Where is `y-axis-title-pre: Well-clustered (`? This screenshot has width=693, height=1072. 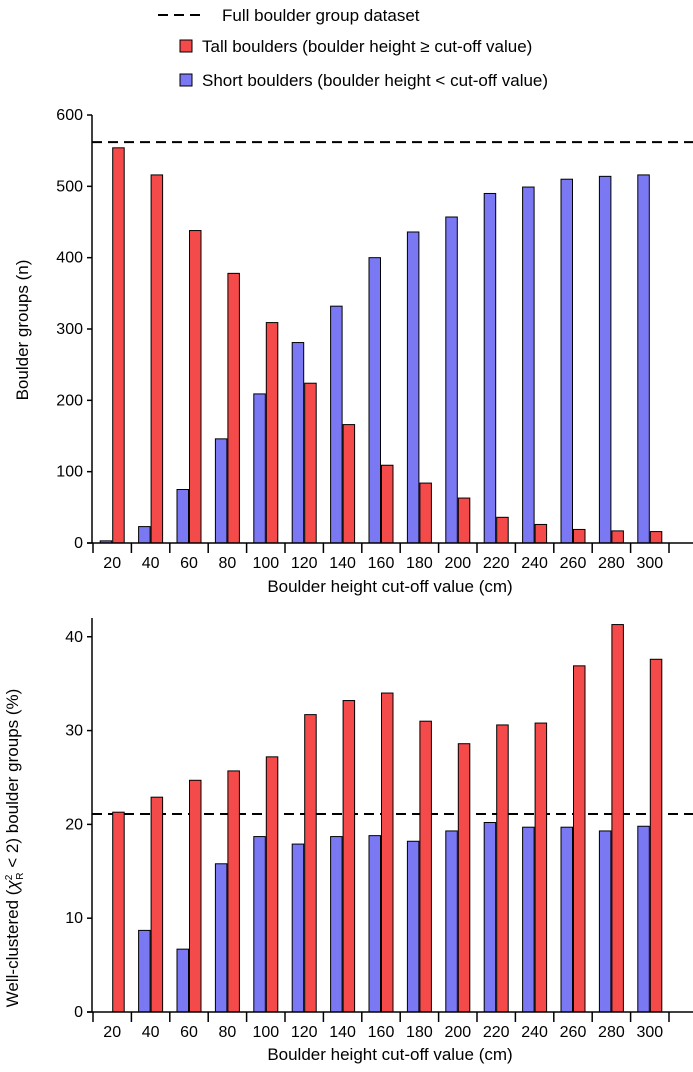
y-axis-title-pre: Well-clustered ( is located at coordinates (12, 948).